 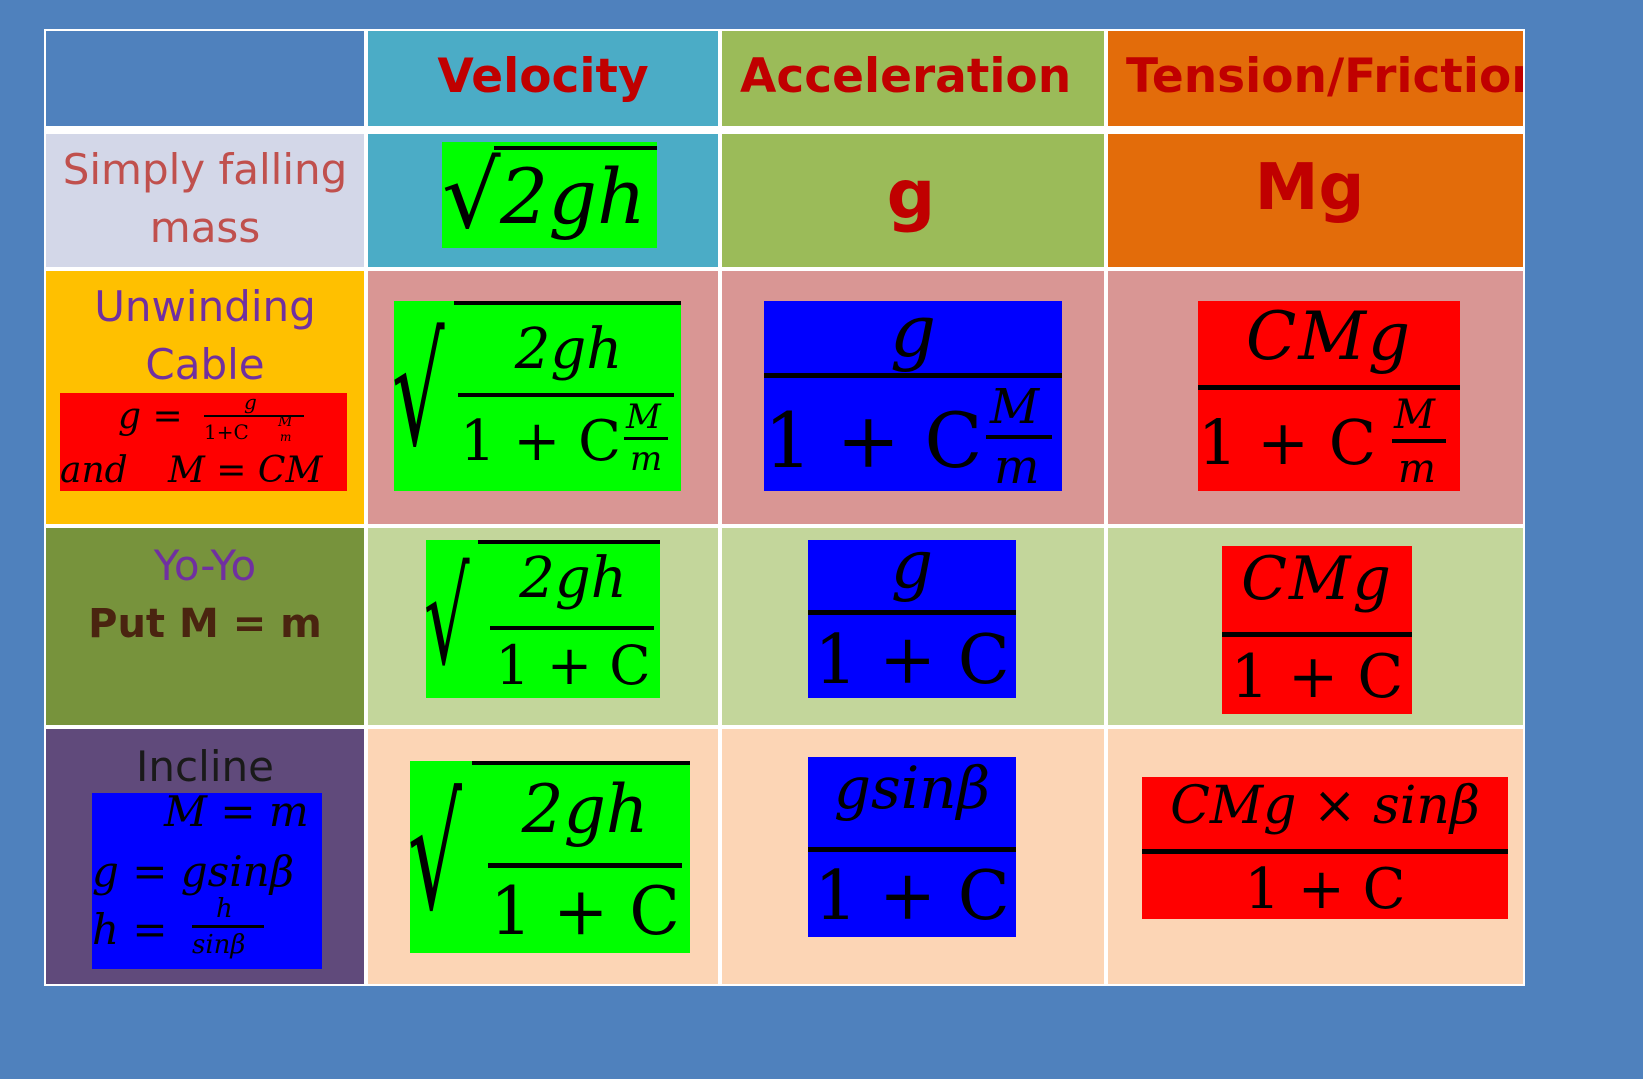 I want to click on incline-tension-box: CMg × sinβ 1 + C, so click(x=1325, y=849).